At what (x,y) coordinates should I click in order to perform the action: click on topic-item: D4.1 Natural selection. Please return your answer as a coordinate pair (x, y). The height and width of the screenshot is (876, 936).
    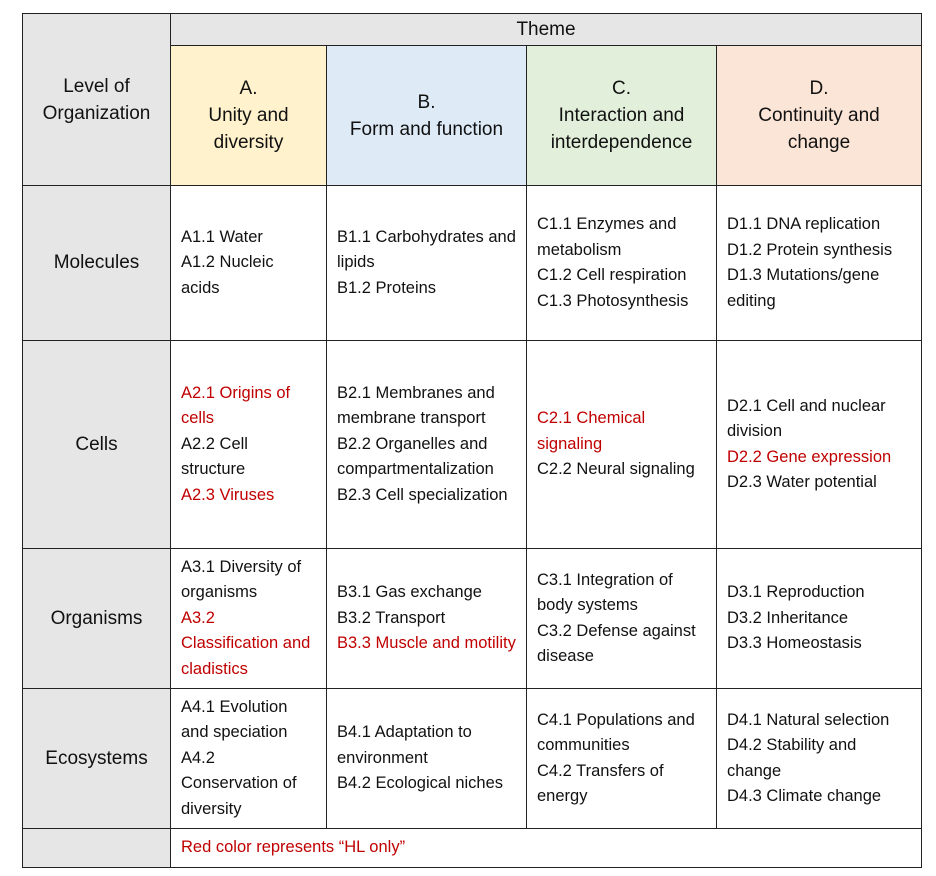
    Looking at the image, I should click on (808, 719).